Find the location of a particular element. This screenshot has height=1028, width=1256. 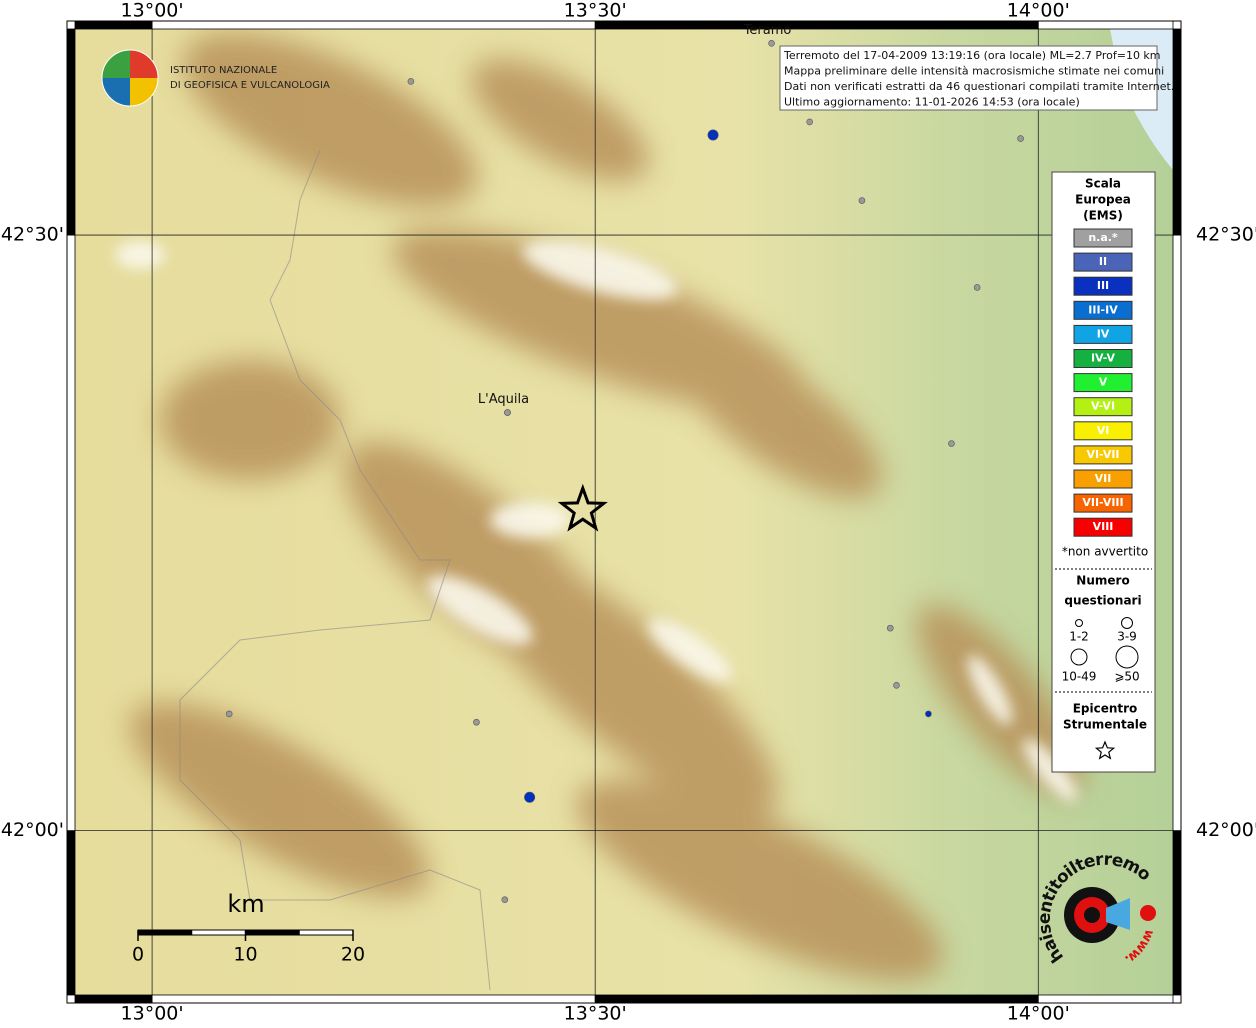

info-box is located at coordinates (968, 78).